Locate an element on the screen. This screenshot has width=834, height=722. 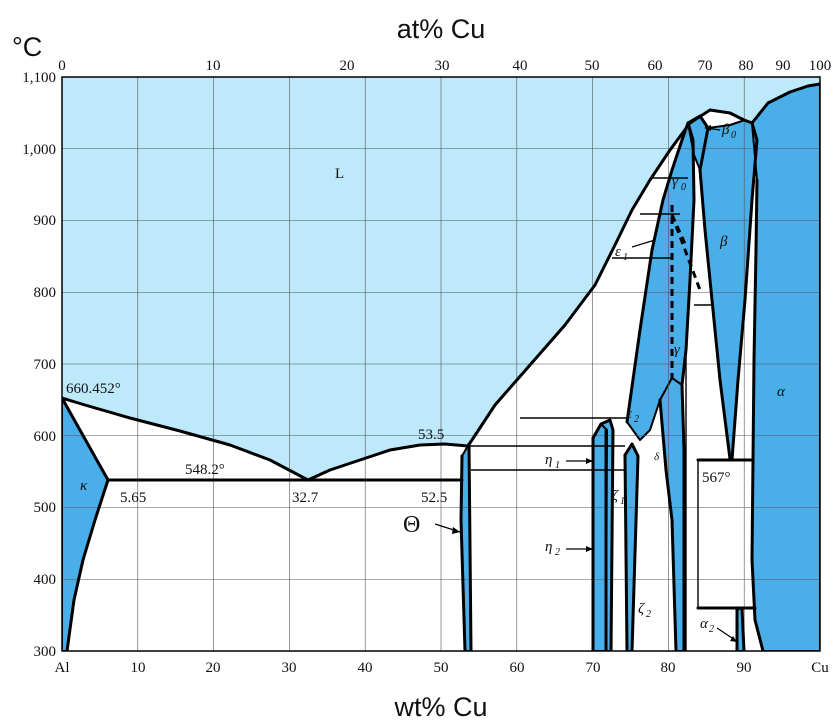
liquid-label: L is located at coordinates (339, 174).